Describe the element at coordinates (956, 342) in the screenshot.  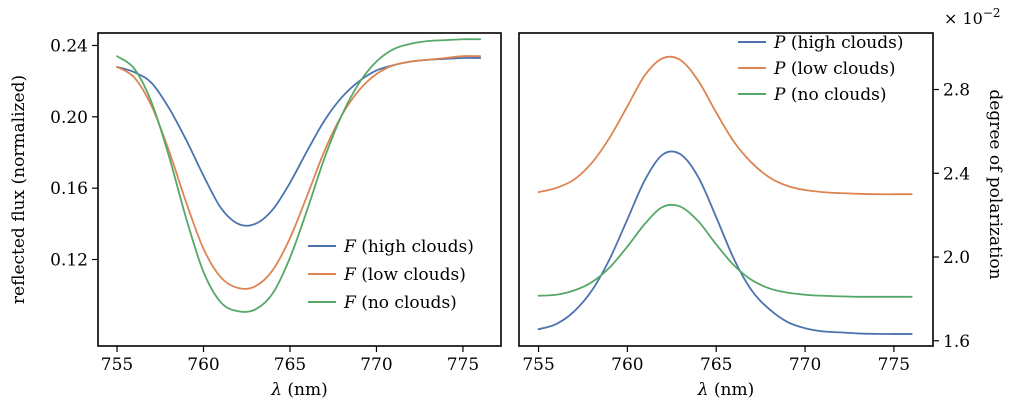
I see `y-tick-label: 1.6` at that location.